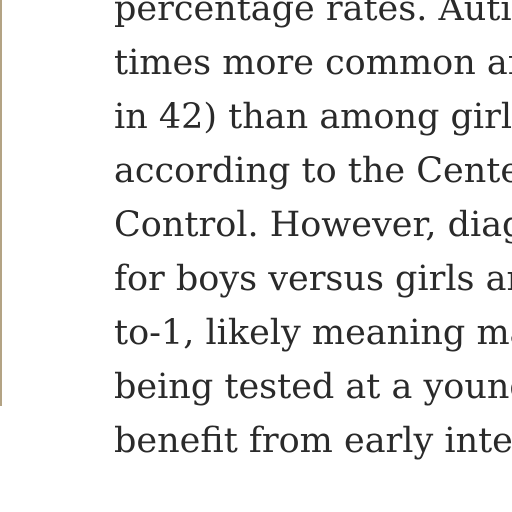 This screenshot has height=512, width=512. What do you see at coordinates (313, 63) in the screenshot?
I see `text-line: times more common am` at bounding box center [313, 63].